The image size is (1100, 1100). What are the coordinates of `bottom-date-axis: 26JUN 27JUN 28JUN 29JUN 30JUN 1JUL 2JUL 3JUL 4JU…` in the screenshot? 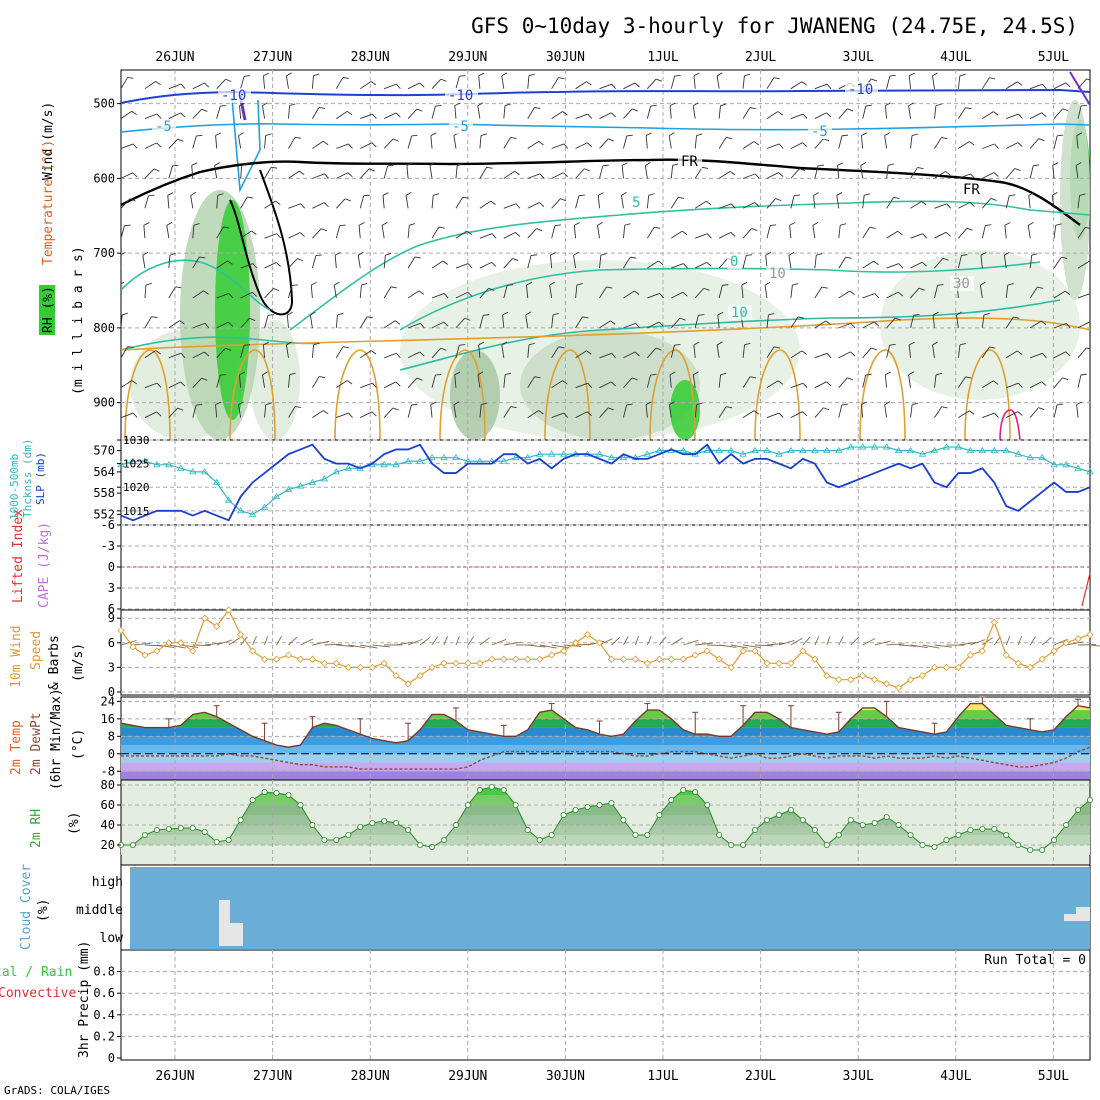 It's located at (612, 1076).